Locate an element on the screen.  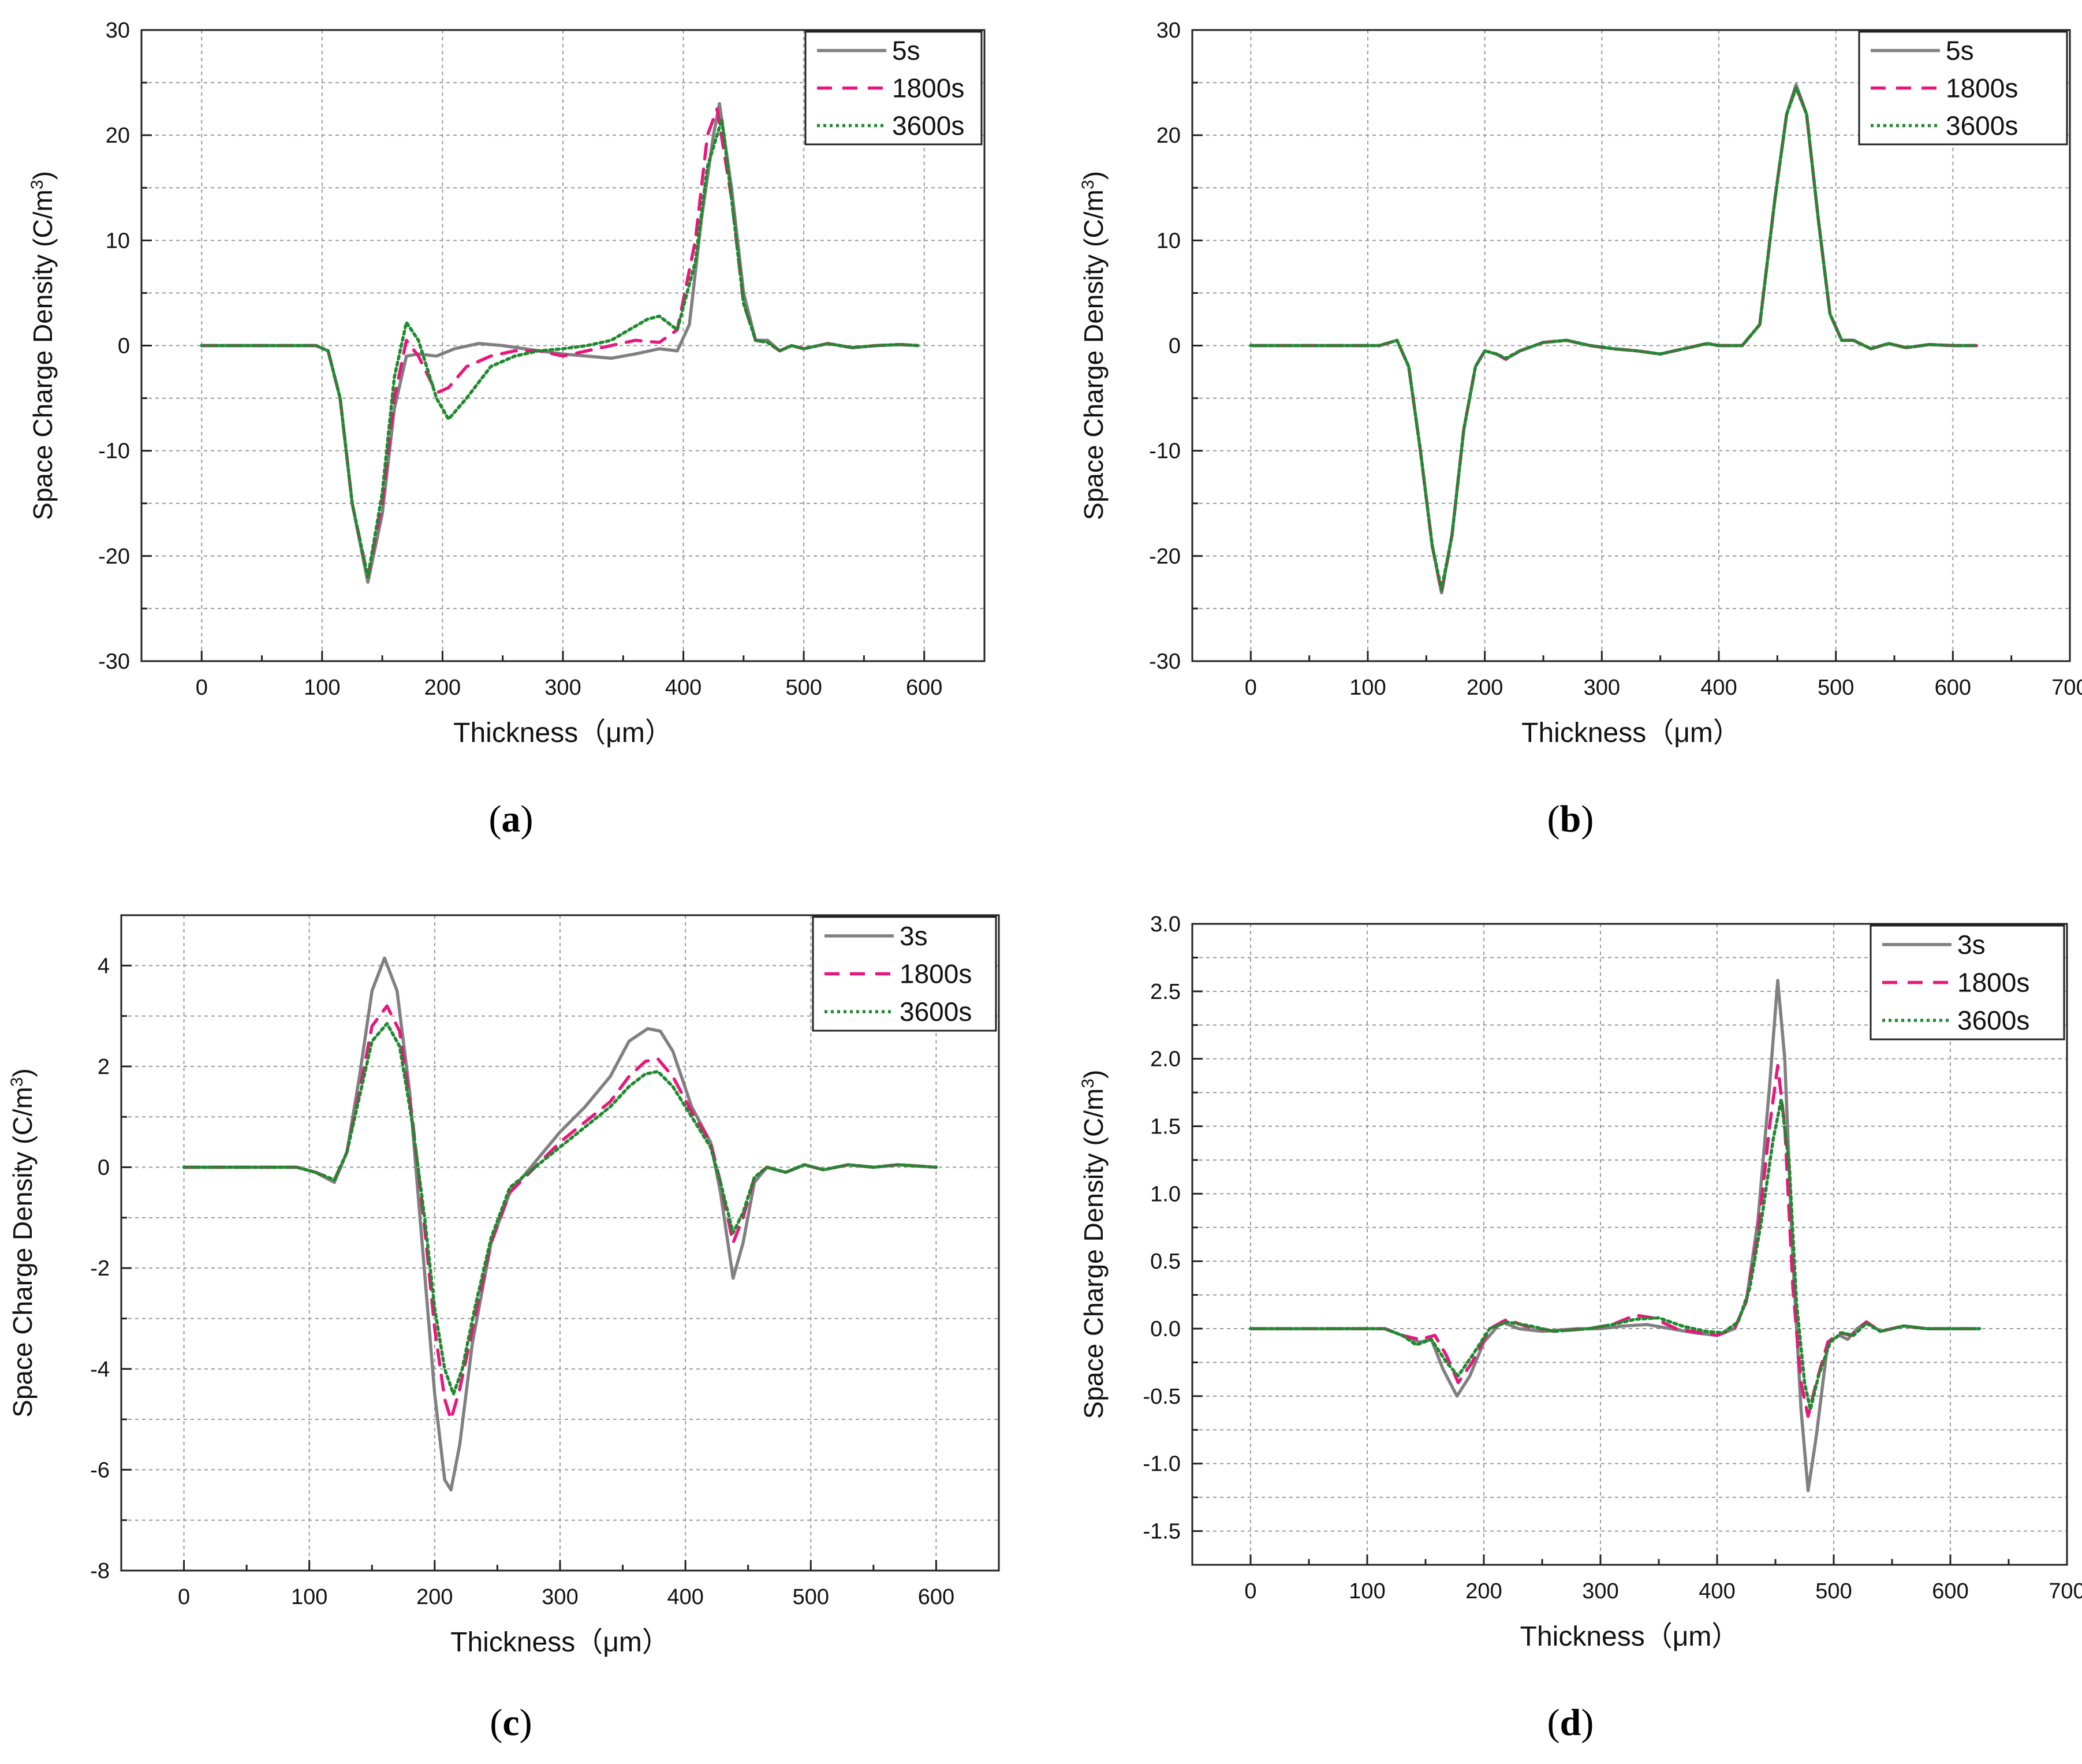
y-tick-label: 10 is located at coordinates (1169, 241).